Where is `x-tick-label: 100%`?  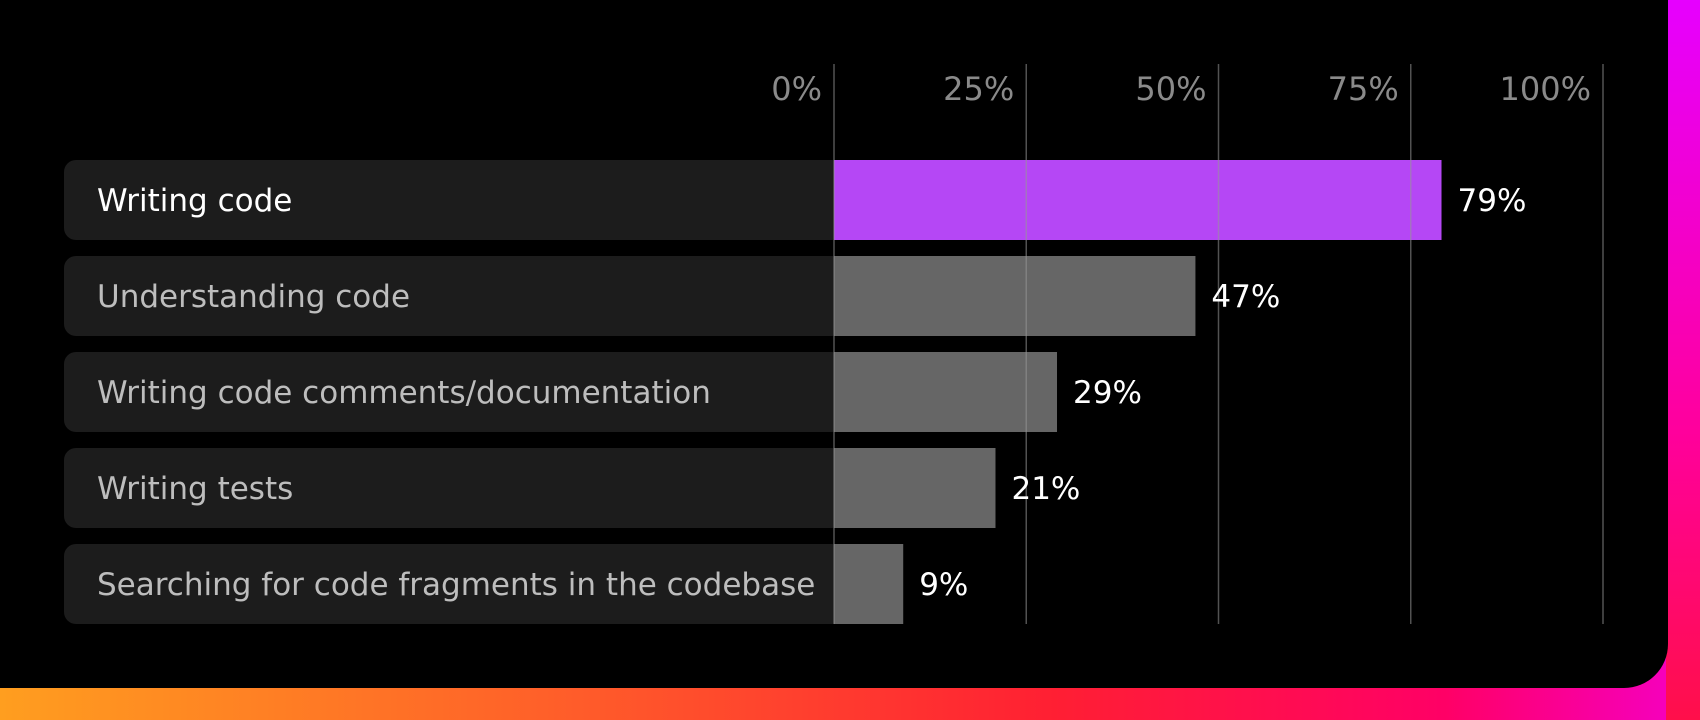
x-tick-label: 100% is located at coordinates (1545, 89).